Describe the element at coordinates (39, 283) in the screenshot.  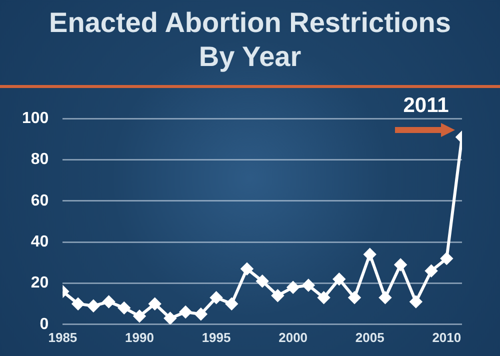
I see `y-tick-label: 20` at that location.